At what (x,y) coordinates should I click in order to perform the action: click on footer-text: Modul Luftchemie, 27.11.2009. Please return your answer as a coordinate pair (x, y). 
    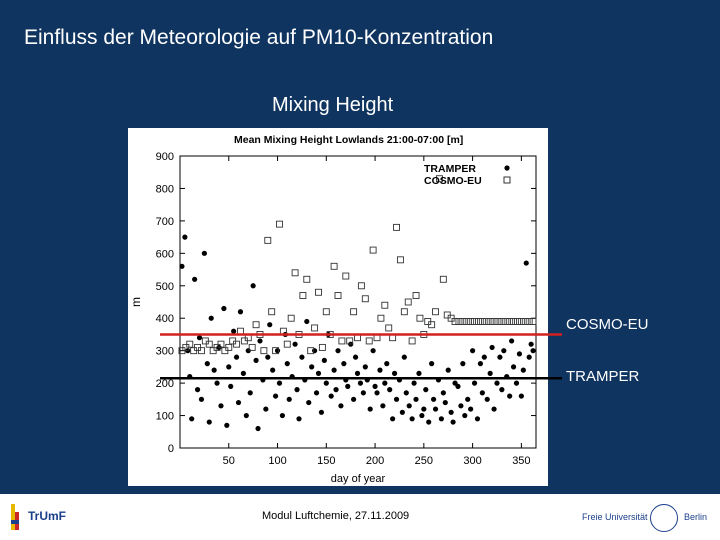
    Looking at the image, I should click on (336, 516).